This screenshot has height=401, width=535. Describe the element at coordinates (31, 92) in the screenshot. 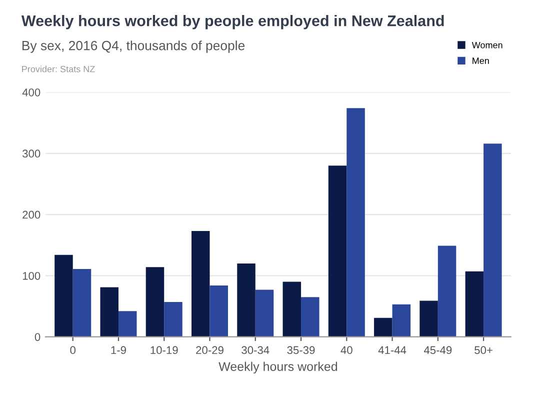

I see `y-tick-label: 400` at that location.